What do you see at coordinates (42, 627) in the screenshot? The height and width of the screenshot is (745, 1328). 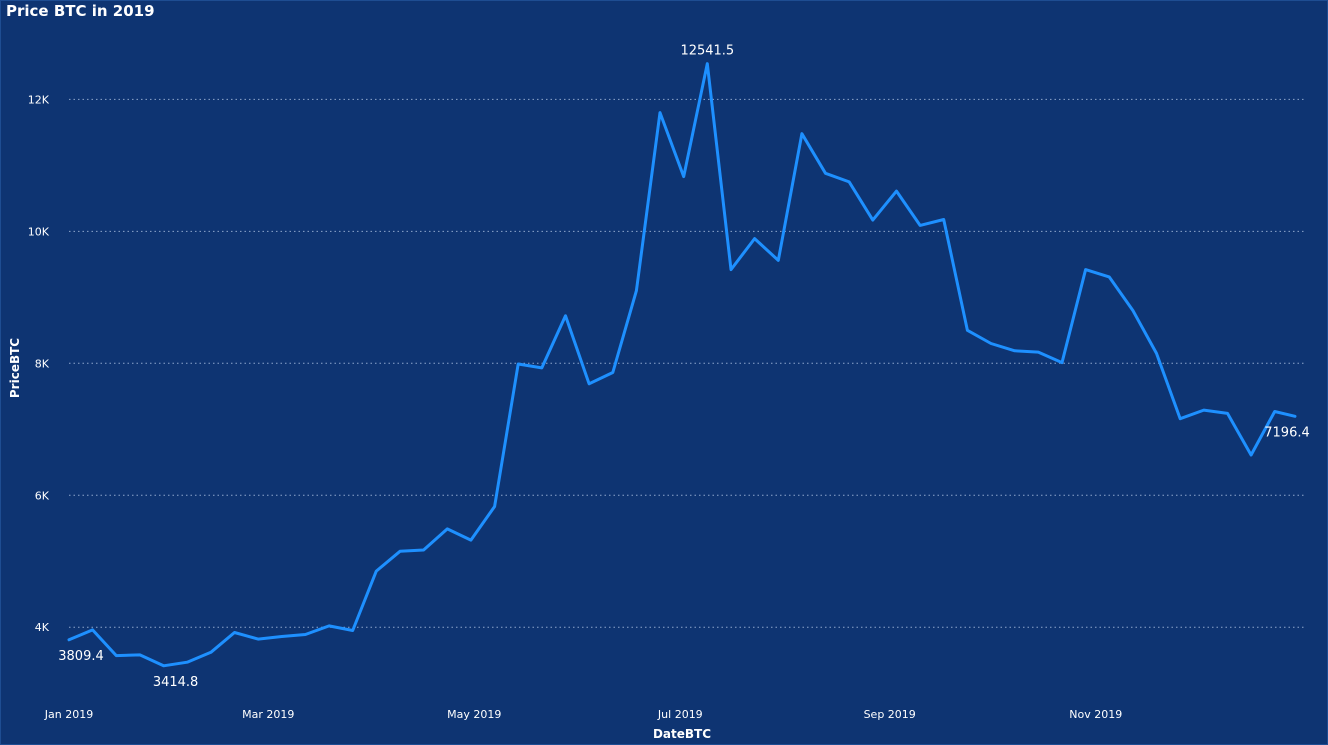 I see `y-tick-label: 4K` at bounding box center [42, 627].